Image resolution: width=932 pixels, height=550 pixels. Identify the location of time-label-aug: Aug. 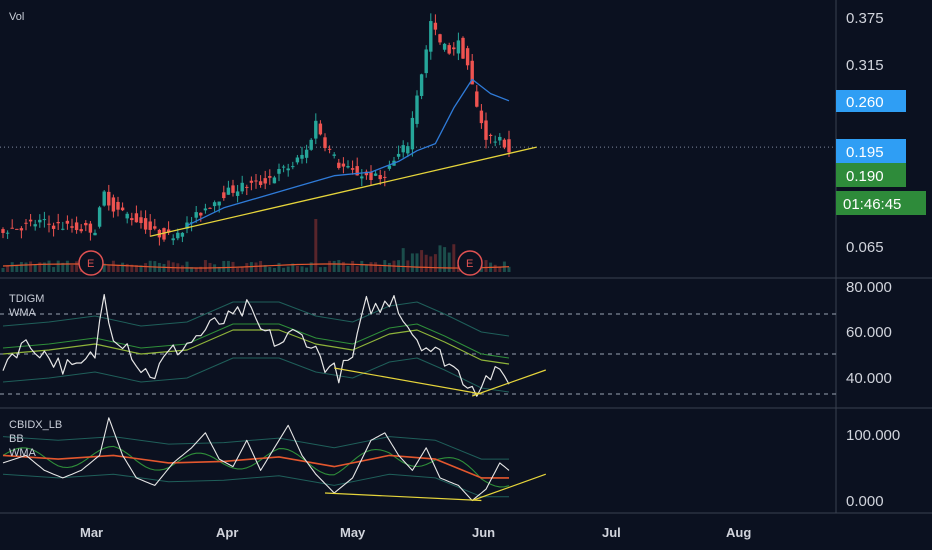
(738, 532).